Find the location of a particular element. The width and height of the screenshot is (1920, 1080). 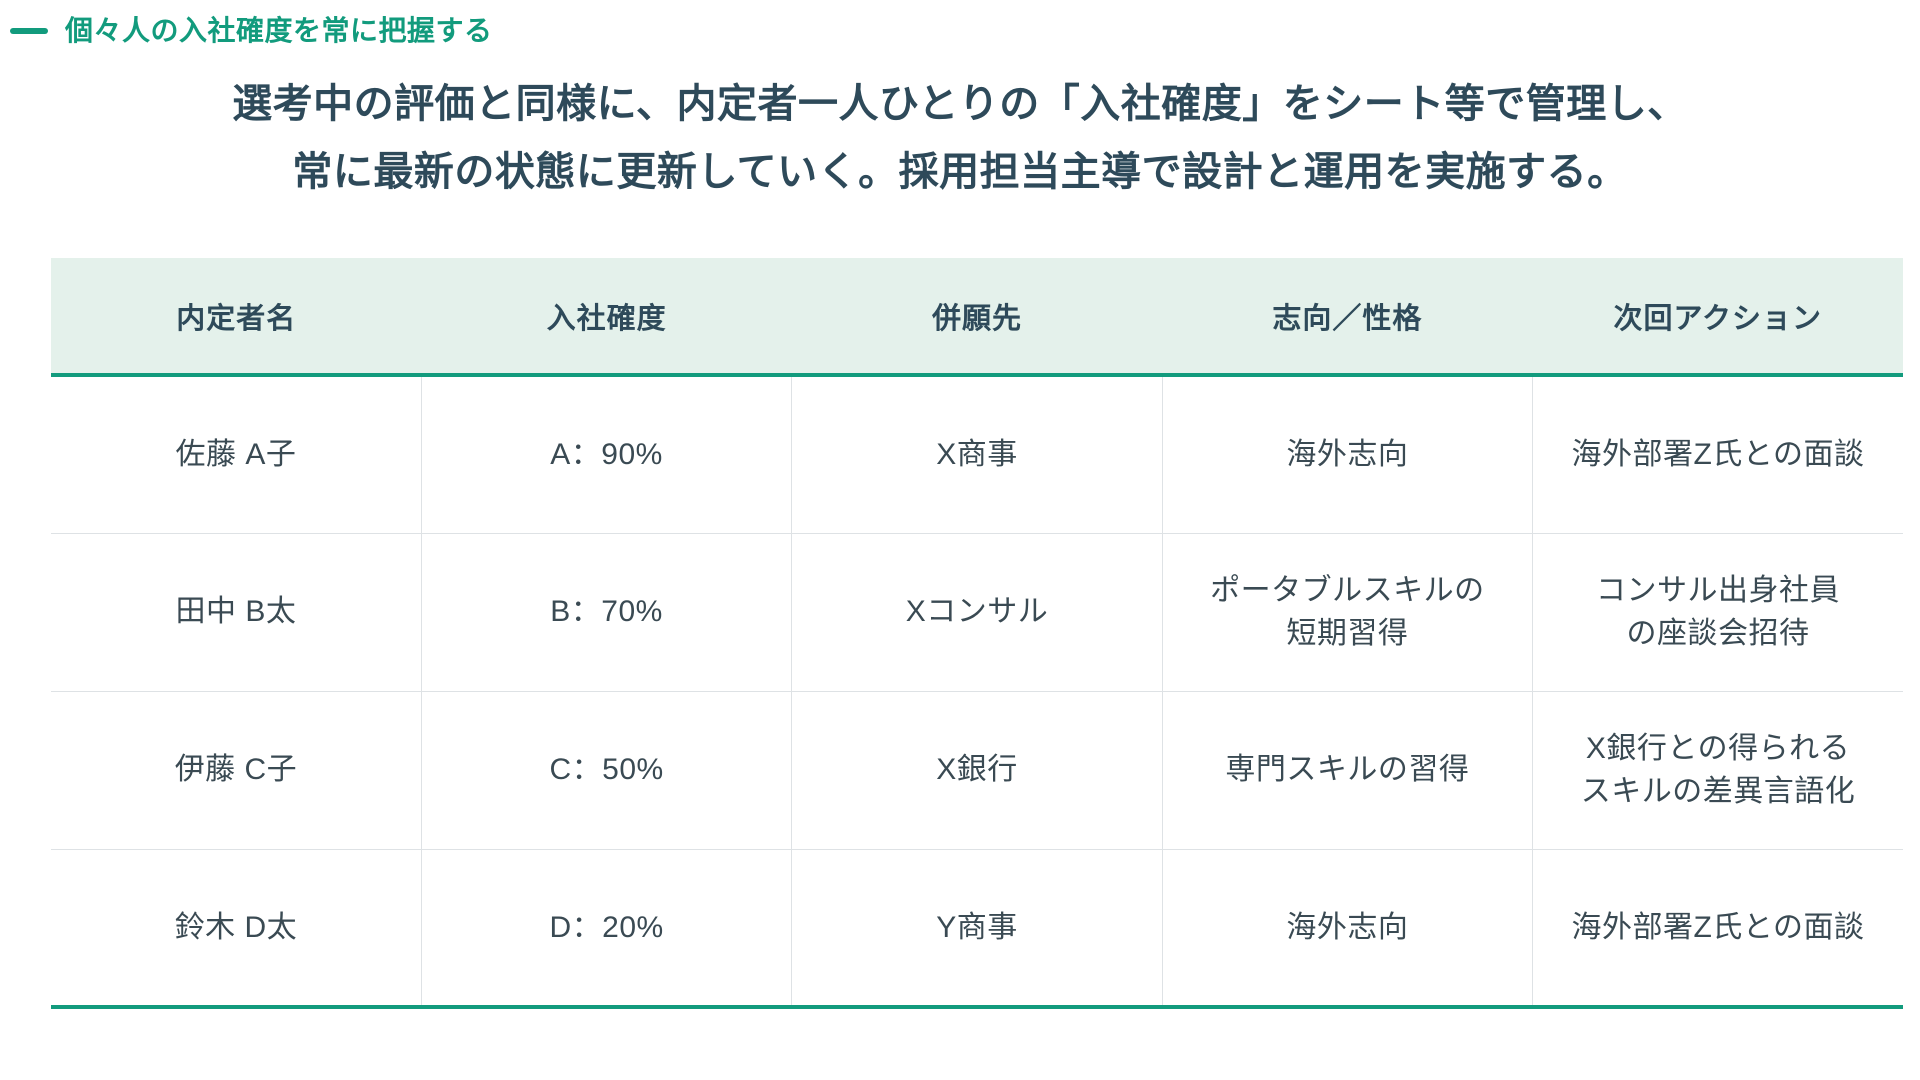

cell-candidate-name: 佐藤 A子 is located at coordinates (236, 454).